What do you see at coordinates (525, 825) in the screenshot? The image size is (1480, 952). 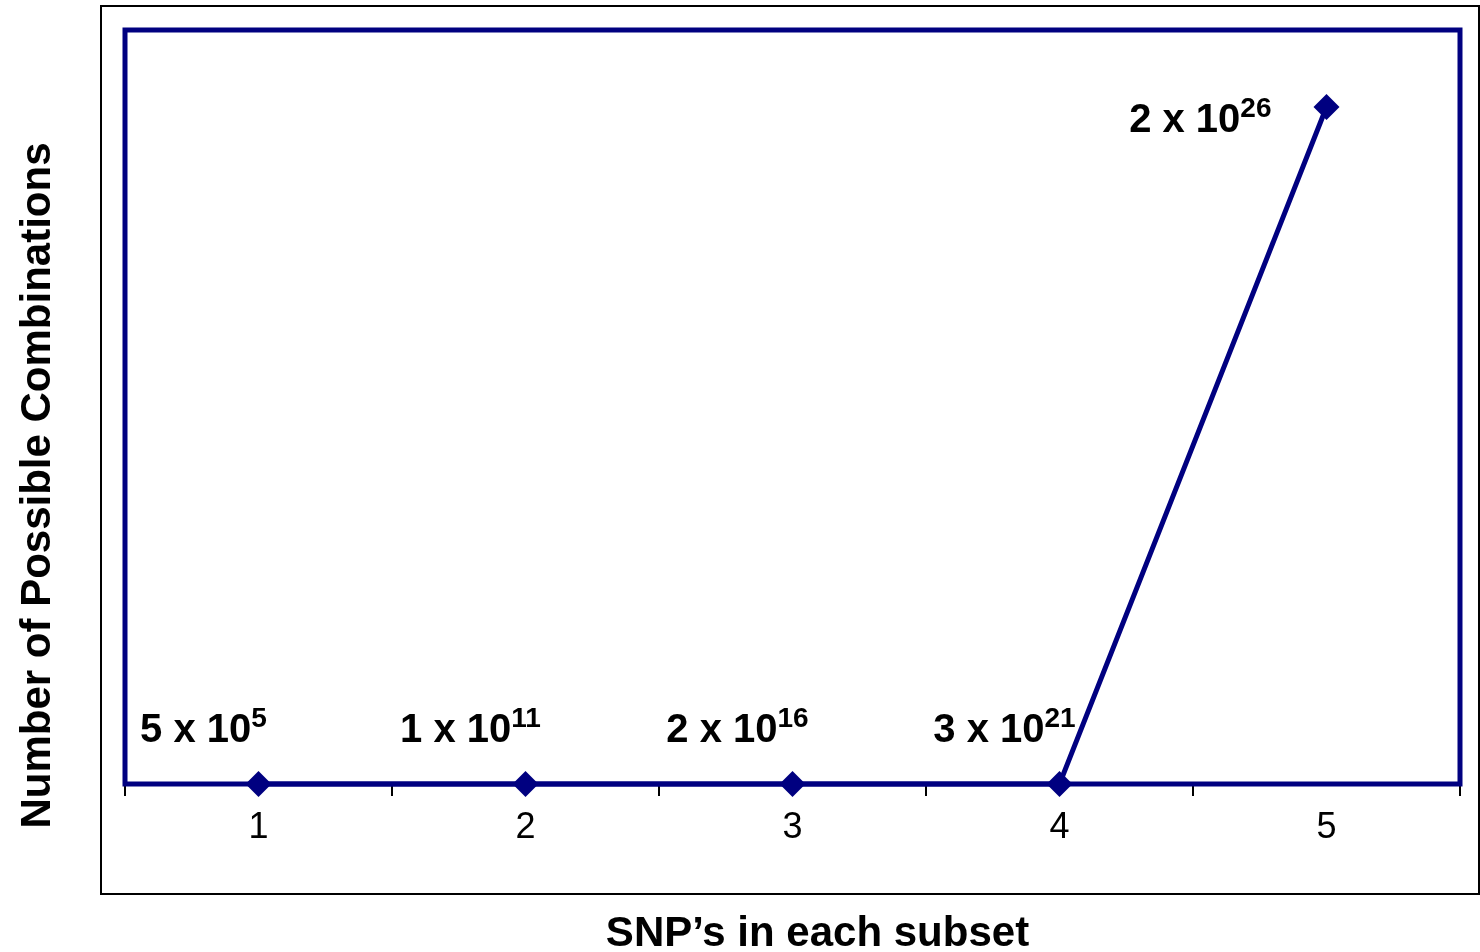 I see `x-tick-label: 2` at bounding box center [525, 825].